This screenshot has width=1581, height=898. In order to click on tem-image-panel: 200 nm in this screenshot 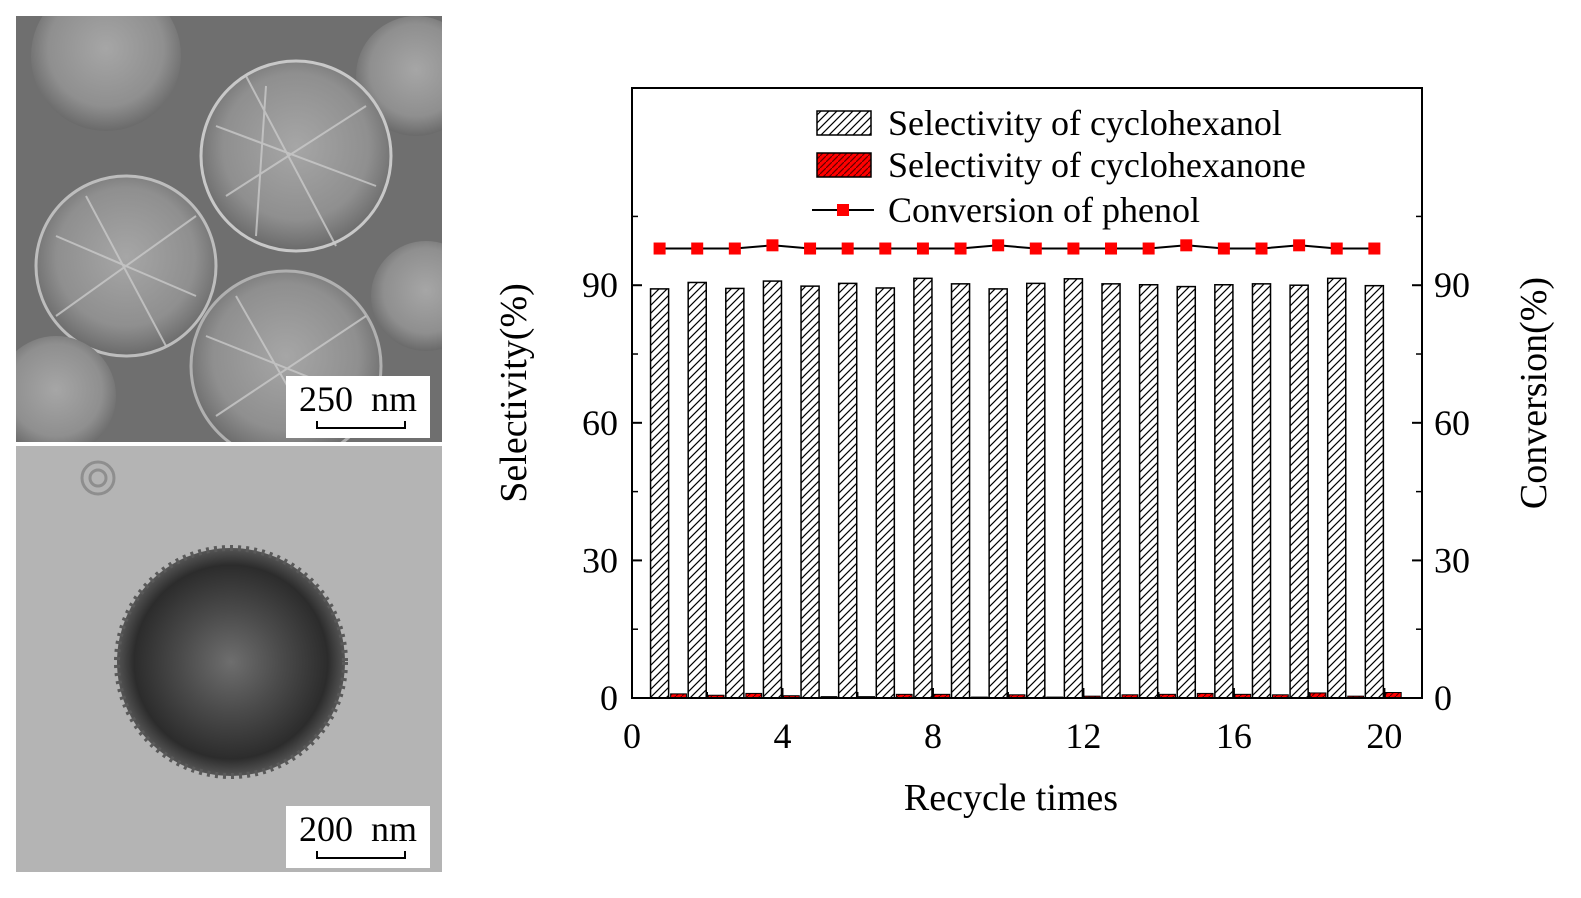, I will do `click(229, 659)`.